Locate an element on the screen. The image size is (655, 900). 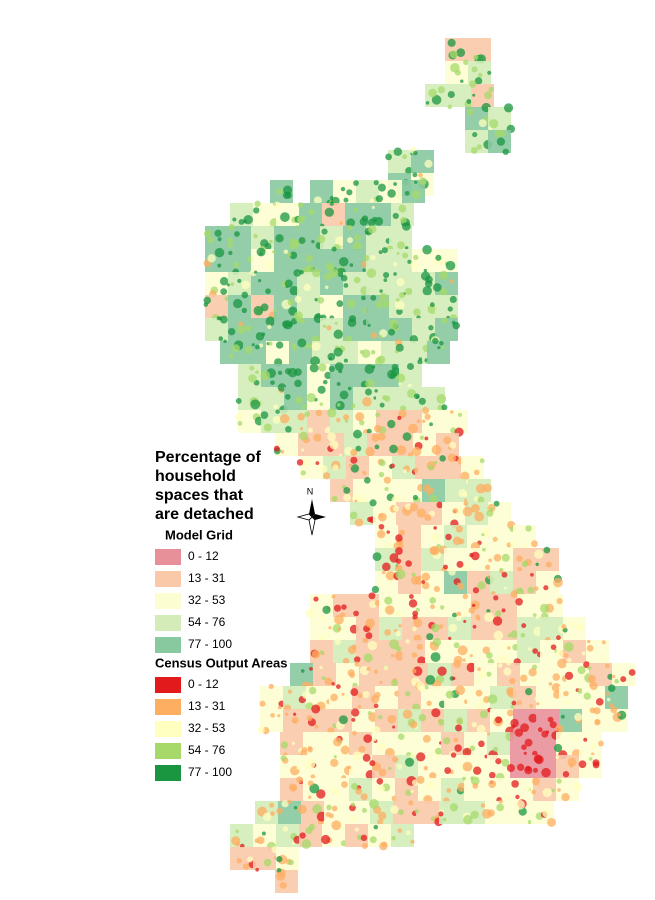
legend-label: 32 - 53 is located at coordinates (207, 600).